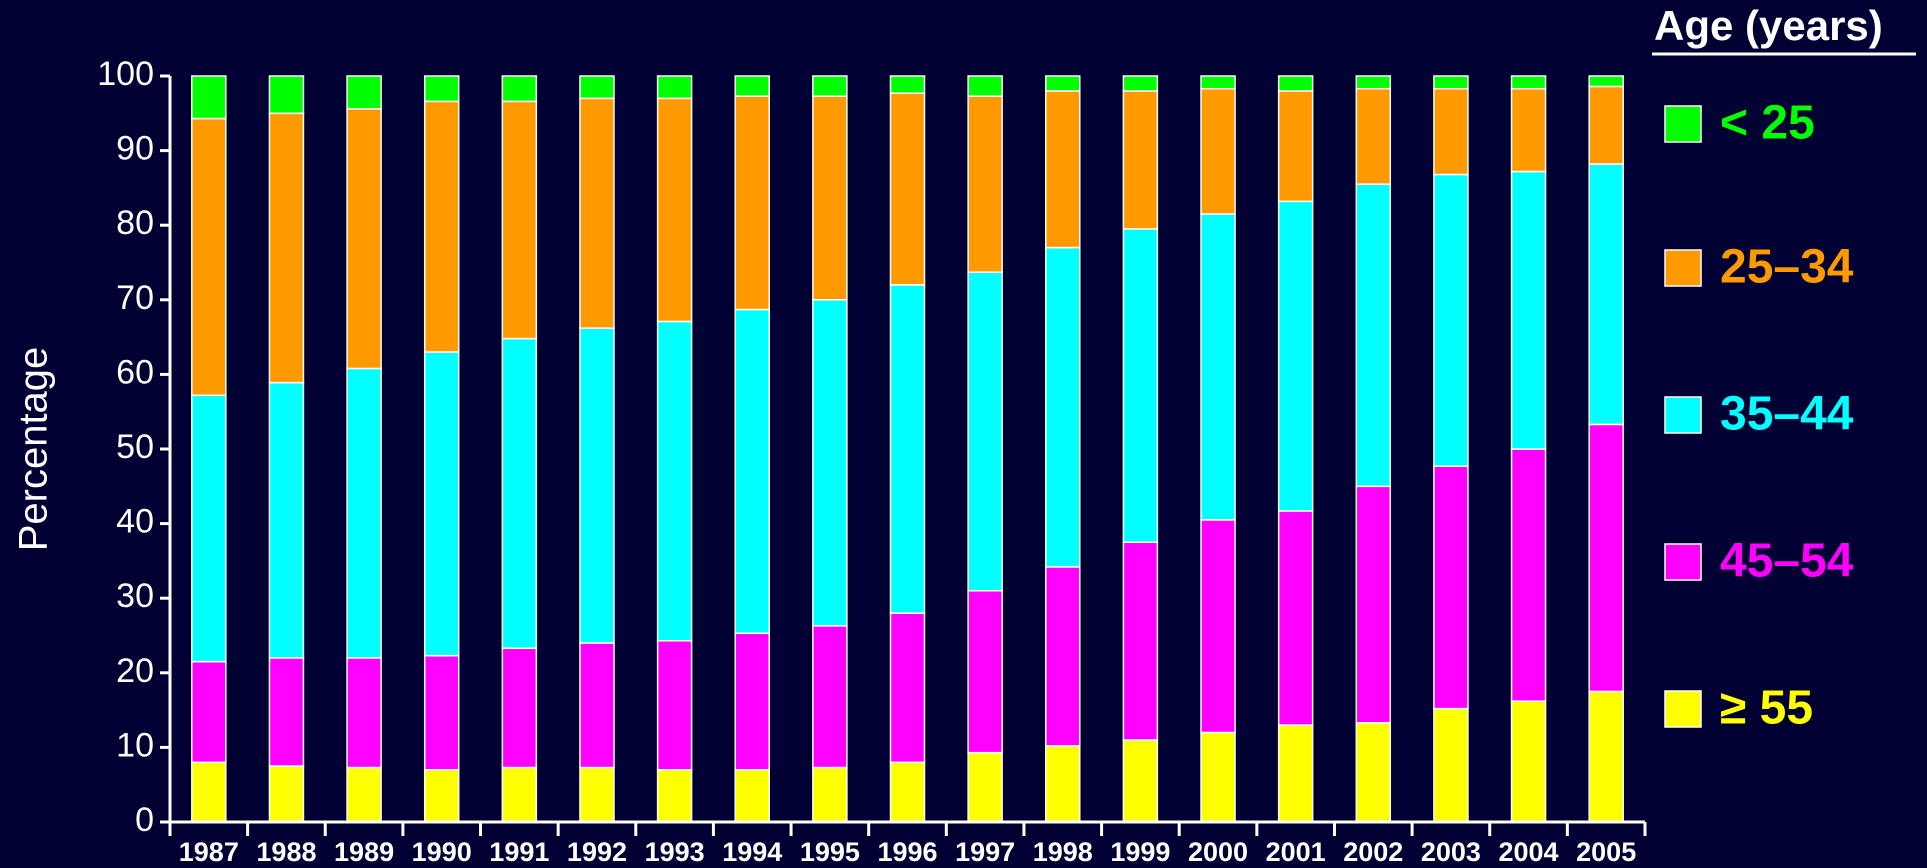  Describe the element at coordinates (1063, 852) in the screenshot. I see `x-tick-label: 1998` at that location.